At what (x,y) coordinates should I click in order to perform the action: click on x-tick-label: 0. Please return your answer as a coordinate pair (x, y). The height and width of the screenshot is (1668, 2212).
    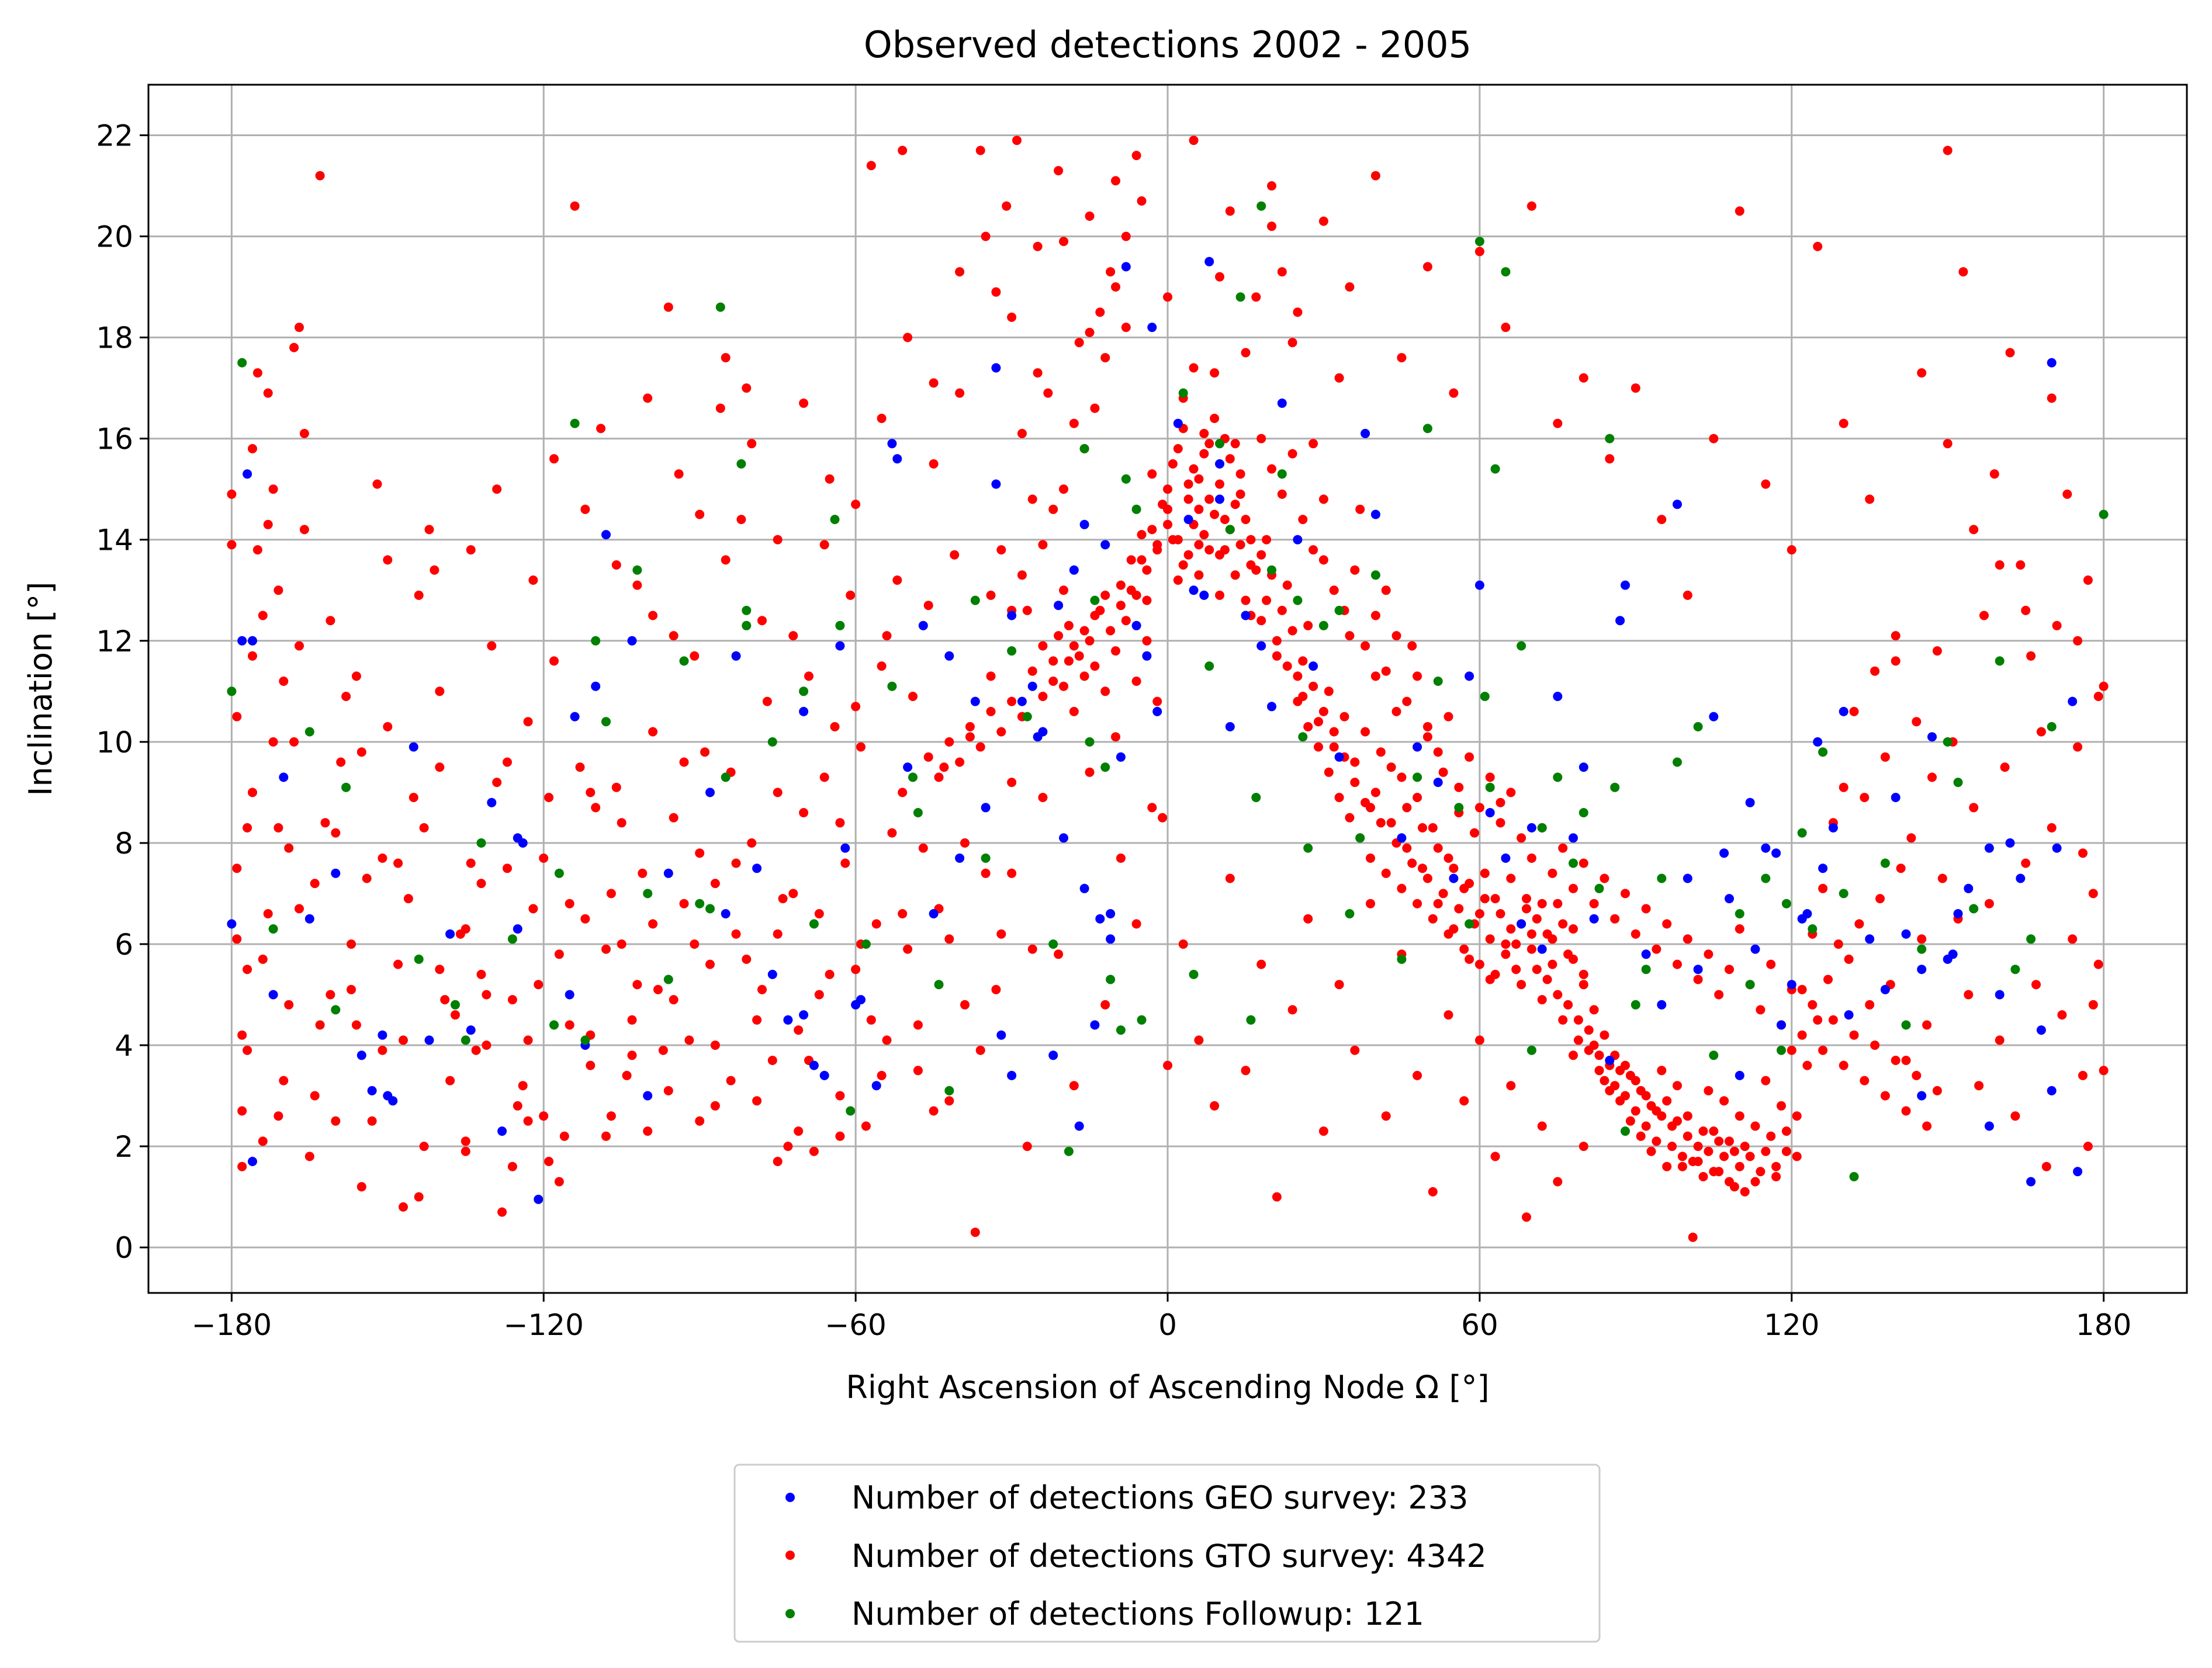
    Looking at the image, I should click on (1167, 1325).